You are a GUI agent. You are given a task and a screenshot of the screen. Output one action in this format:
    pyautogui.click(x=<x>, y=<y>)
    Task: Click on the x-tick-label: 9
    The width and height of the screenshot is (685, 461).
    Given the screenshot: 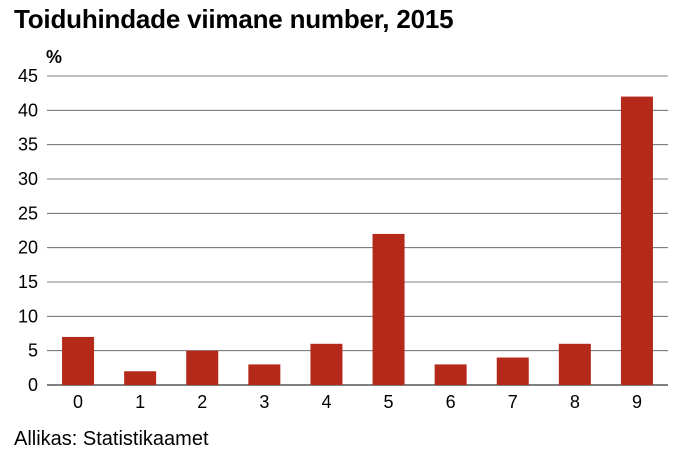 What is the action you would take?
    pyautogui.click(x=637, y=402)
    